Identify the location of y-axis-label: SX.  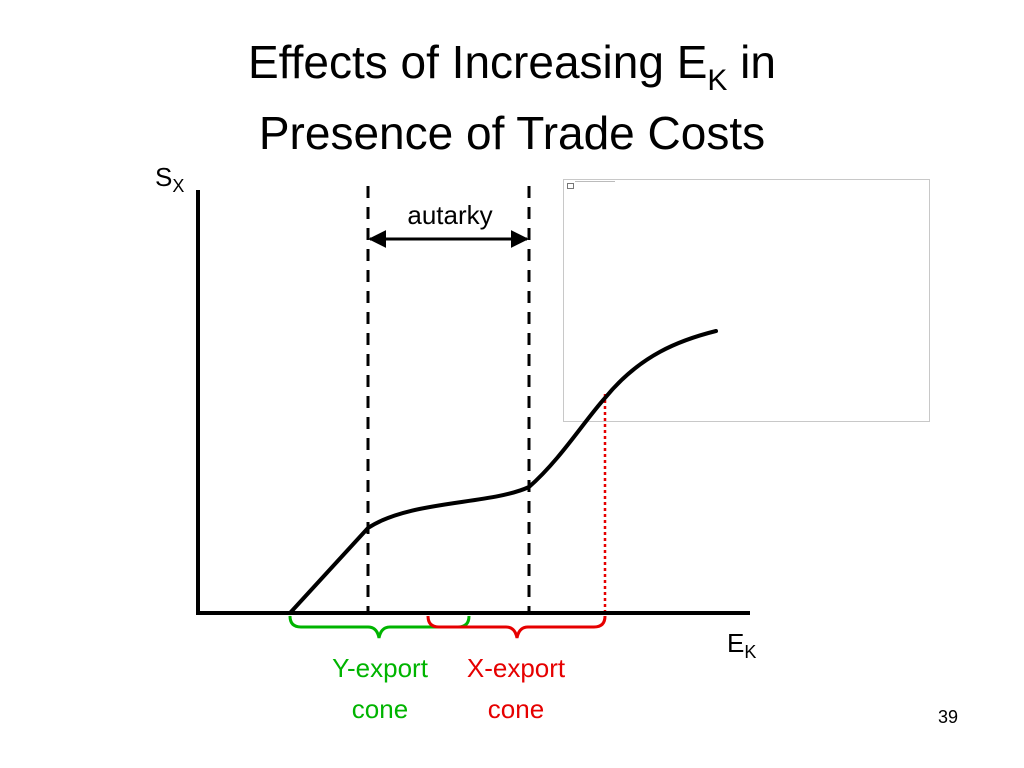
(169, 179).